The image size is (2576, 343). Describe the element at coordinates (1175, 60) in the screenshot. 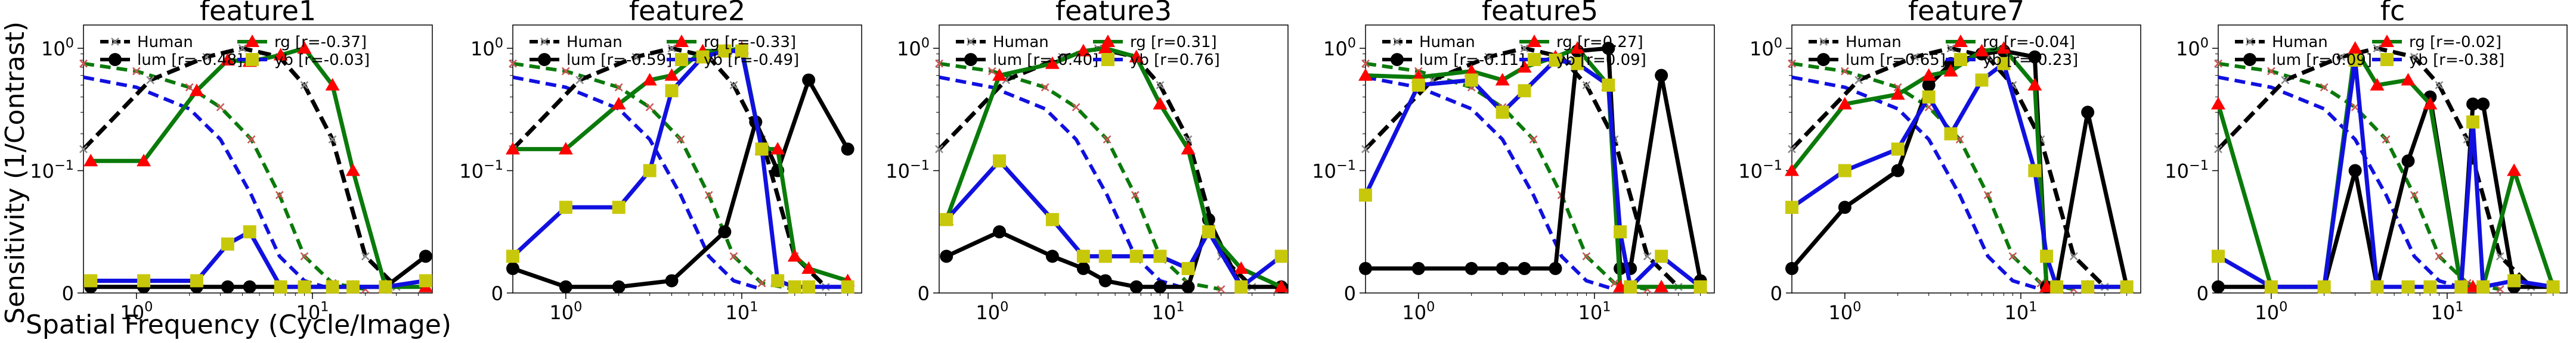

I see `legend-label: yb [r=0.76]` at that location.